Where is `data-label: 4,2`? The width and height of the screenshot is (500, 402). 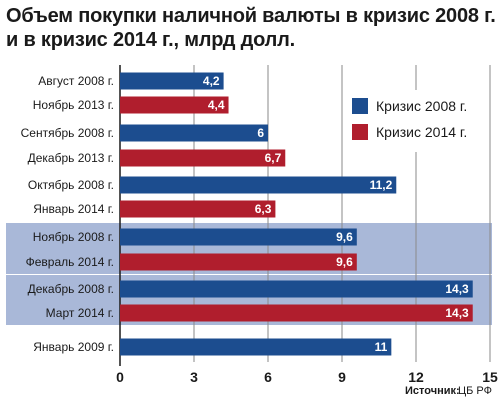 data-label: 4,2 is located at coordinates (211, 81).